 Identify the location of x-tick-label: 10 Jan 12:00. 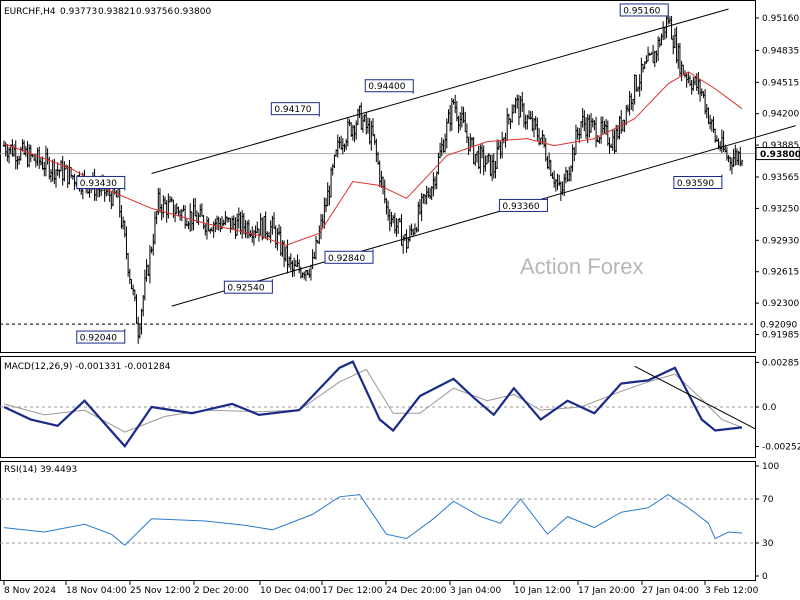
(542, 591).